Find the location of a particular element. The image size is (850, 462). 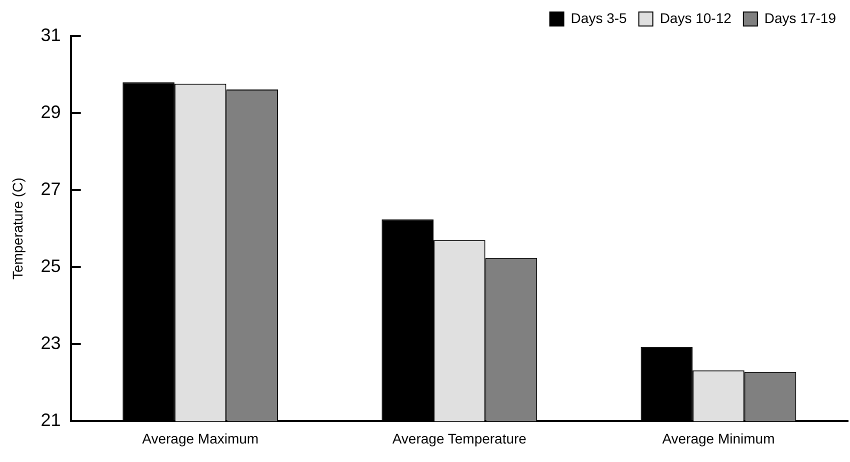

y-tick-label: 29 is located at coordinates (50, 112).